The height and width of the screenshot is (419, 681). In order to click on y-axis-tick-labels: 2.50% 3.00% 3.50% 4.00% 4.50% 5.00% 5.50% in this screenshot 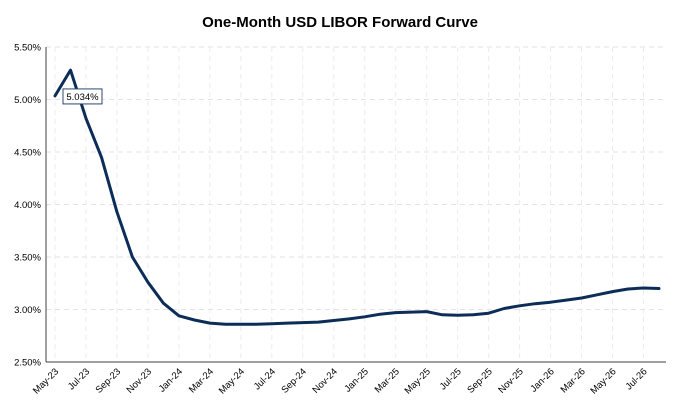, I will do `click(27, 206)`.